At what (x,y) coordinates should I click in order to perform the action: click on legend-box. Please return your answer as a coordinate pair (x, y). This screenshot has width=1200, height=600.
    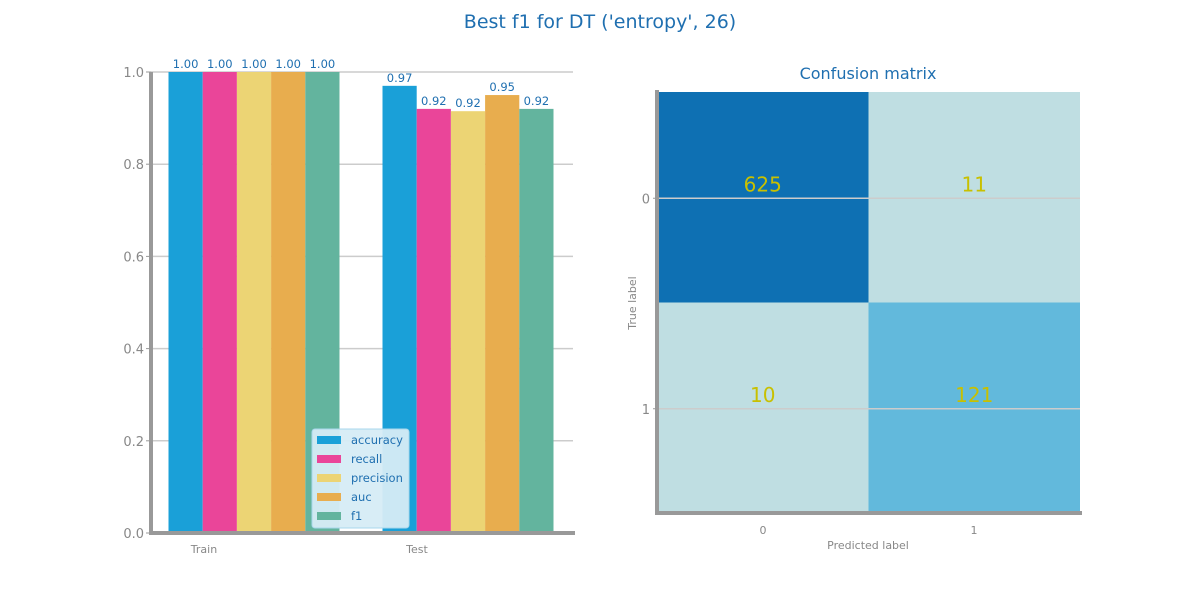
    Looking at the image, I should click on (360, 478).